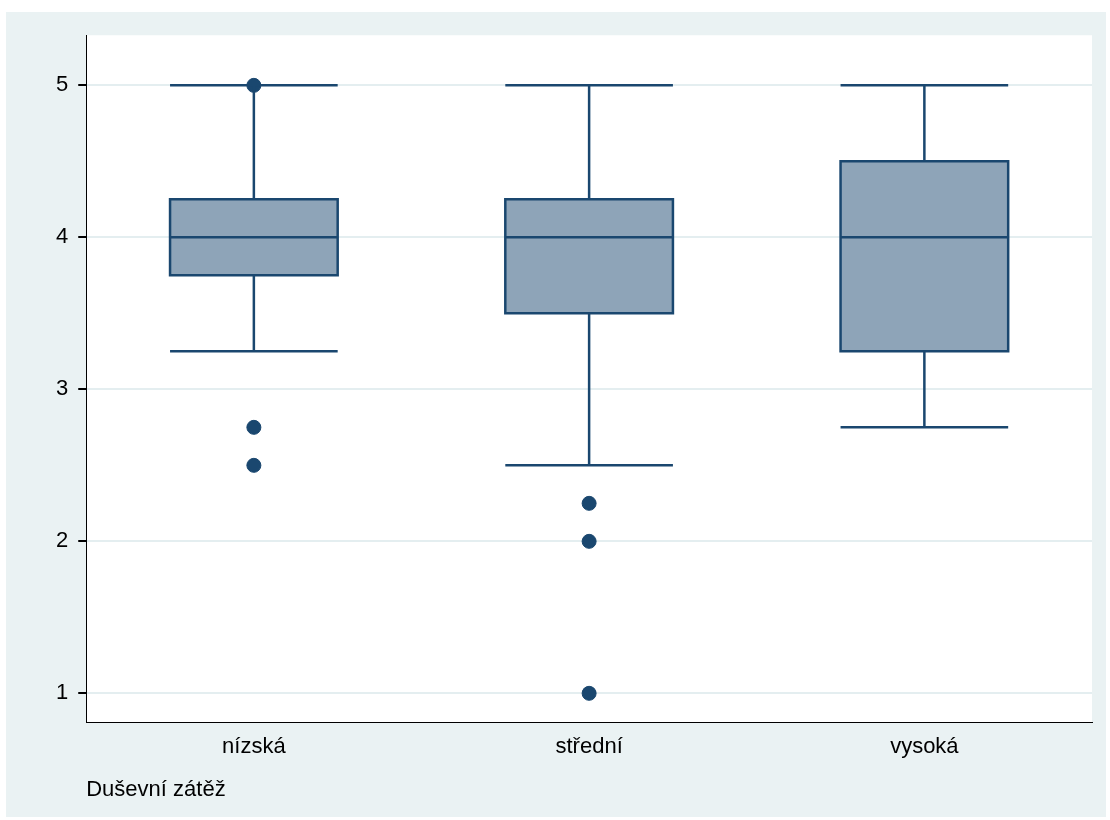  I want to click on y-tick-label: 2, so click(62, 540).